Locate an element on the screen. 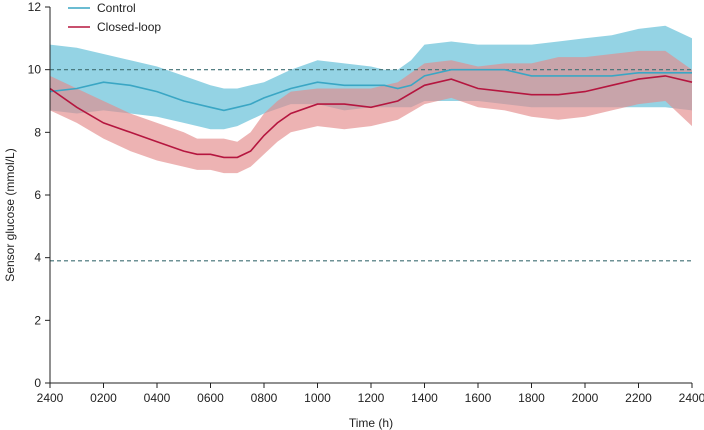 The width and height of the screenshot is (704, 430). x-axis-title: Time (h) is located at coordinates (371, 423).